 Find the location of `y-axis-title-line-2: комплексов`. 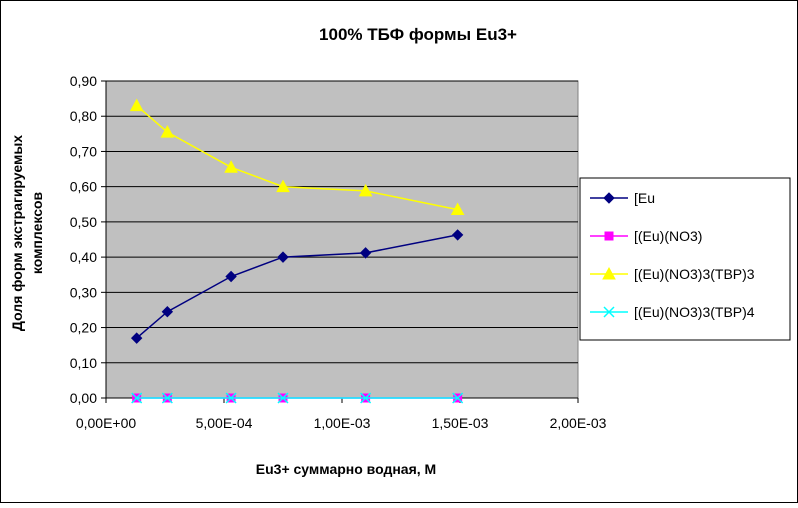

y-axis-title-line-2: комплексов is located at coordinates (37, 232).